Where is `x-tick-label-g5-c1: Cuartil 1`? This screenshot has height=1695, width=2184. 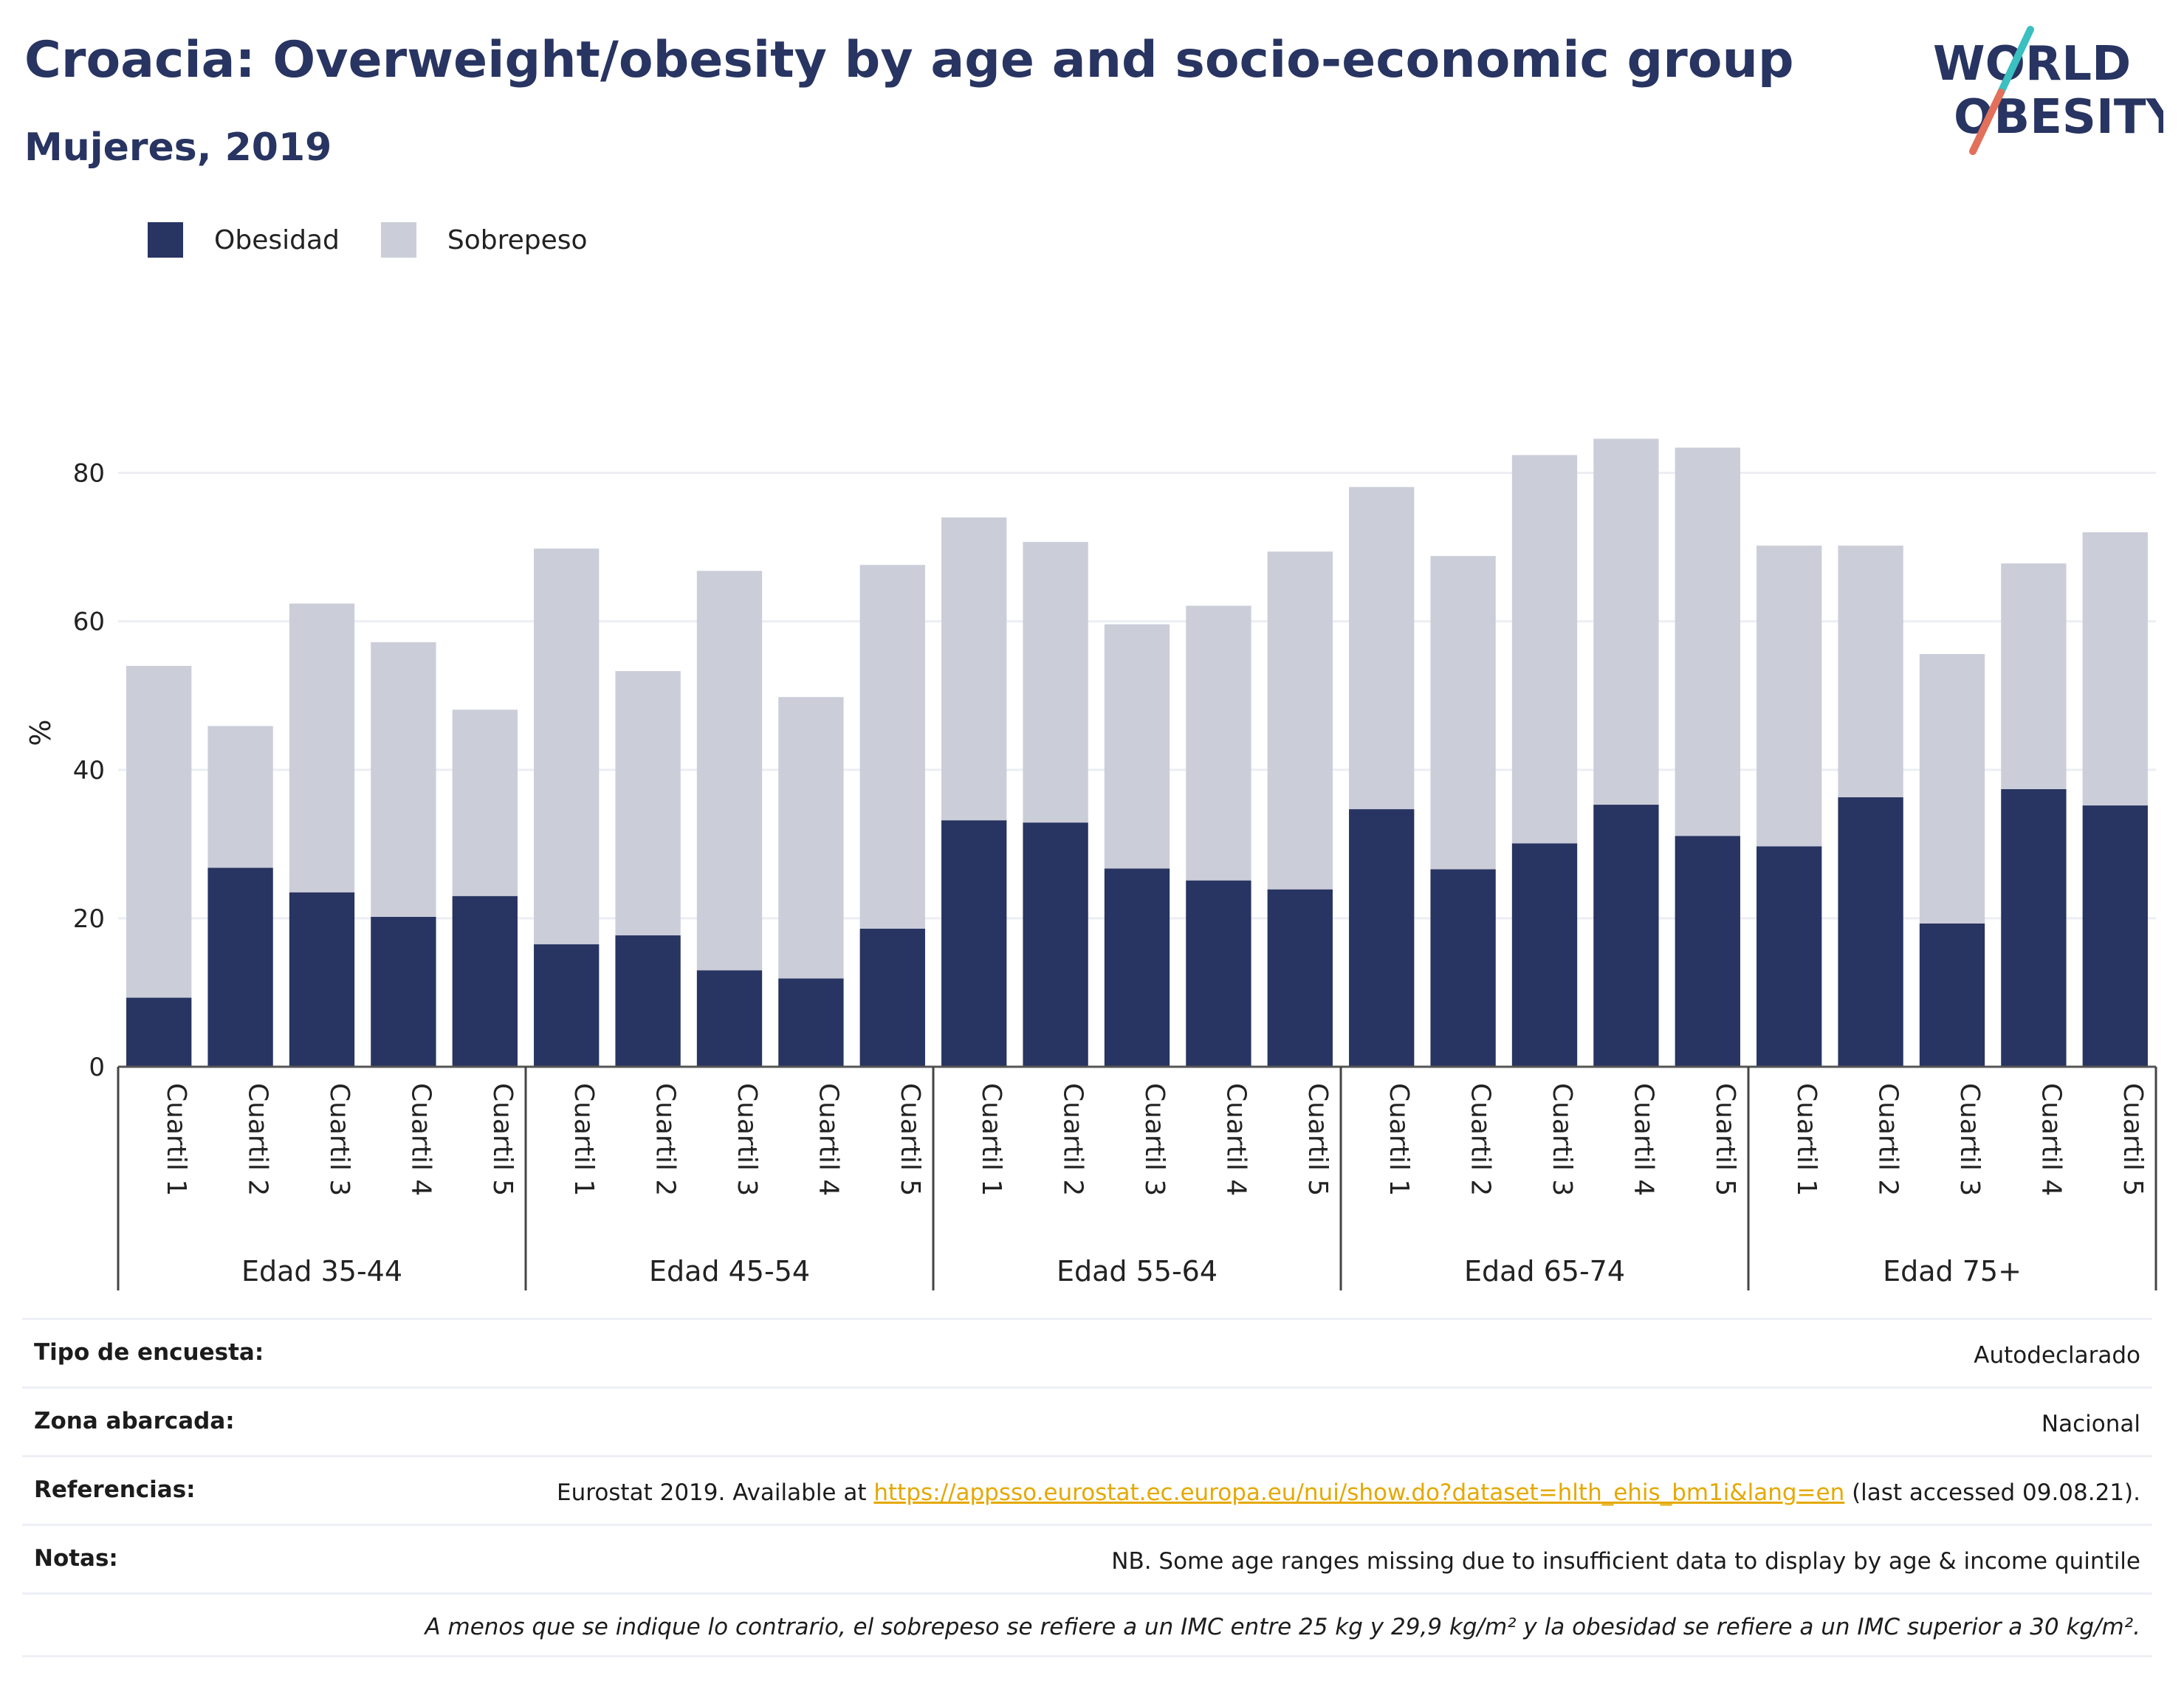 x-tick-label-g5-c1: Cuartil 1 is located at coordinates (1806, 1139).